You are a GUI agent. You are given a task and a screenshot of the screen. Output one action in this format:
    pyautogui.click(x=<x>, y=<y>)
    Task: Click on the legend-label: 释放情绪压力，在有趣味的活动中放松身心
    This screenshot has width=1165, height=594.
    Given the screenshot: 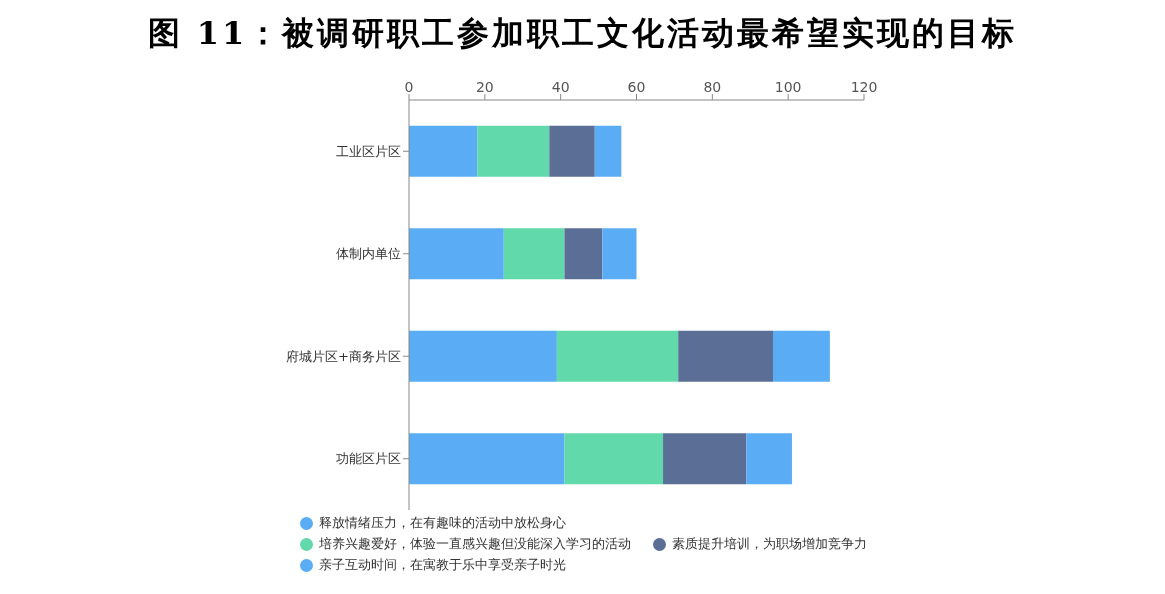 What is the action you would take?
    pyautogui.click(x=442, y=523)
    